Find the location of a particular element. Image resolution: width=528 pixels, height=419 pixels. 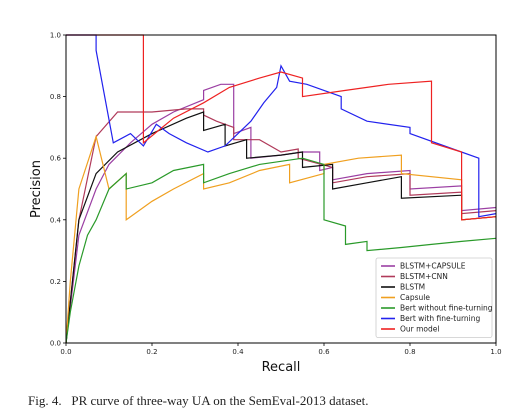

y-tick-label: 0.6 is located at coordinates (56, 159).